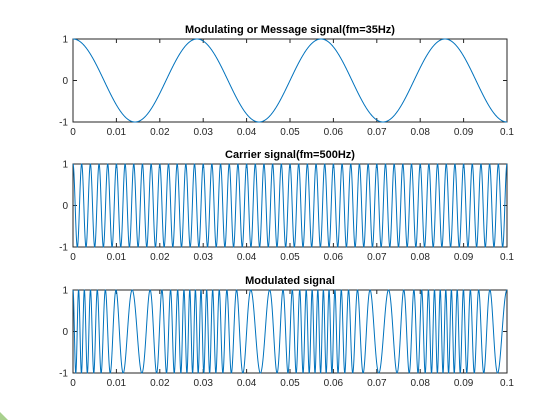 The height and width of the screenshot is (420, 560). What do you see at coordinates (290, 30) in the screenshot?
I see `chart-title: Modulating or Message signal(fm=35Hz)` at bounding box center [290, 30].